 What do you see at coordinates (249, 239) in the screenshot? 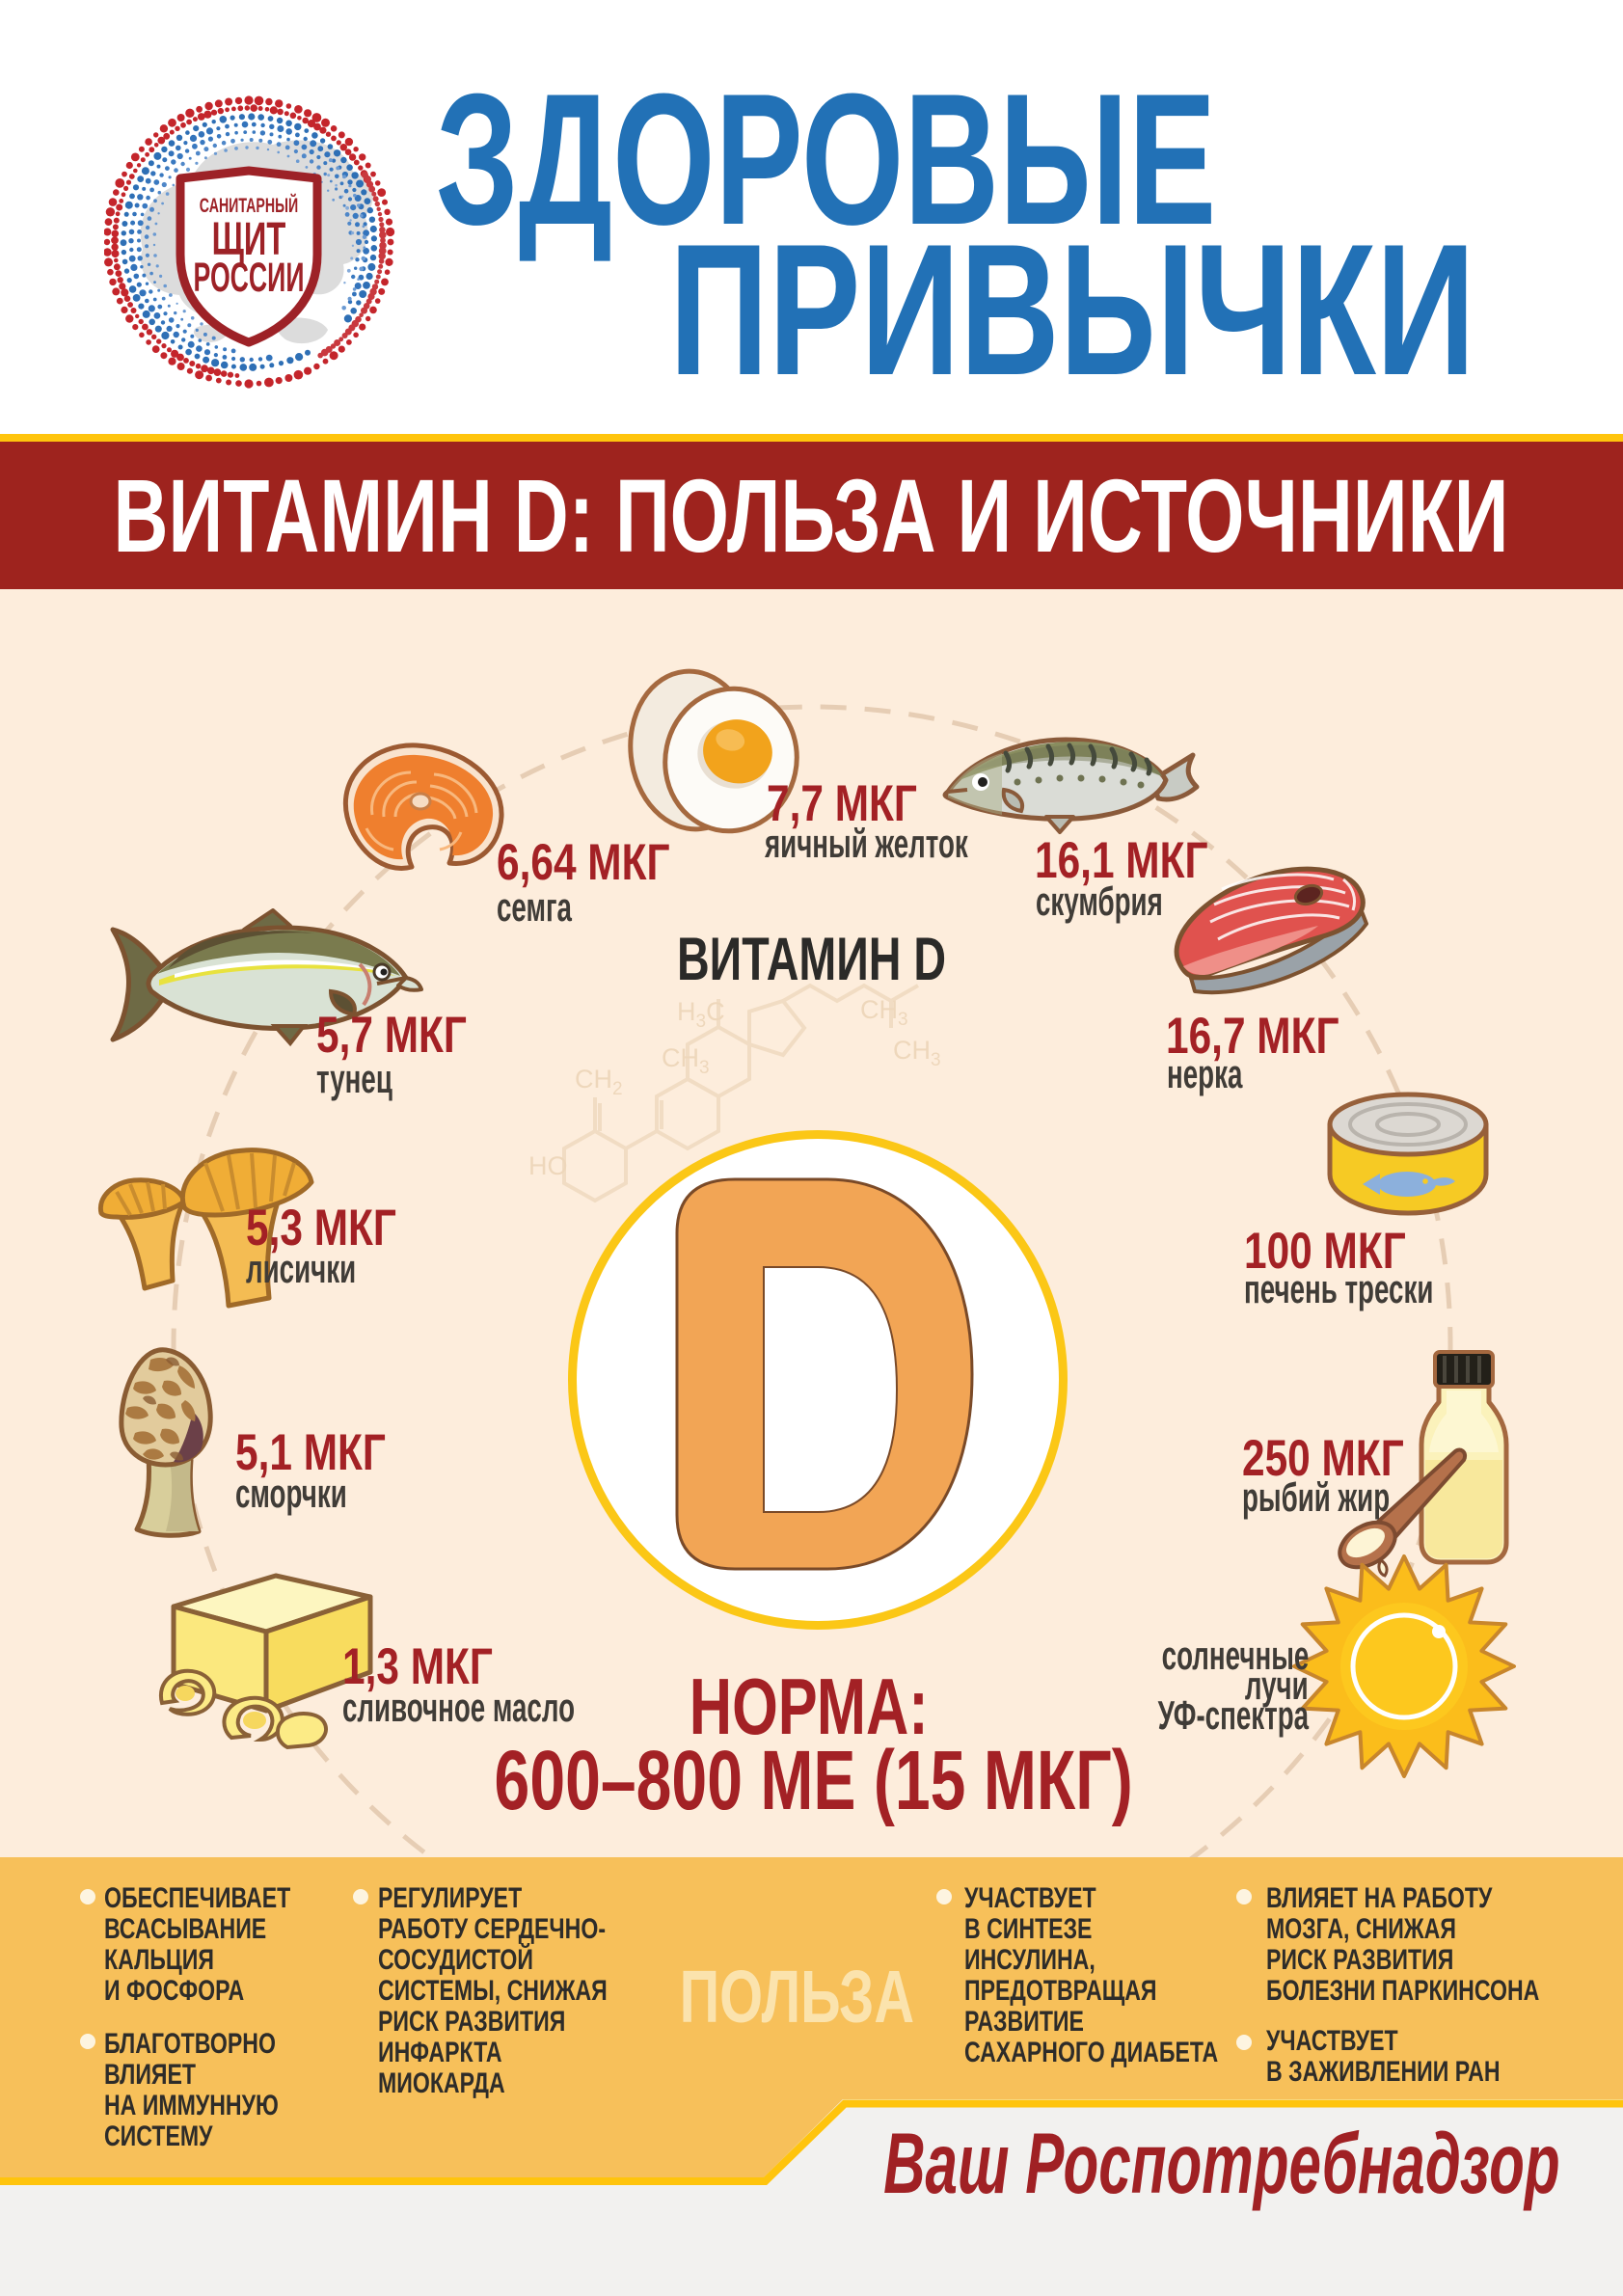
I see `svg-text: ЩИТ` at bounding box center [249, 239].